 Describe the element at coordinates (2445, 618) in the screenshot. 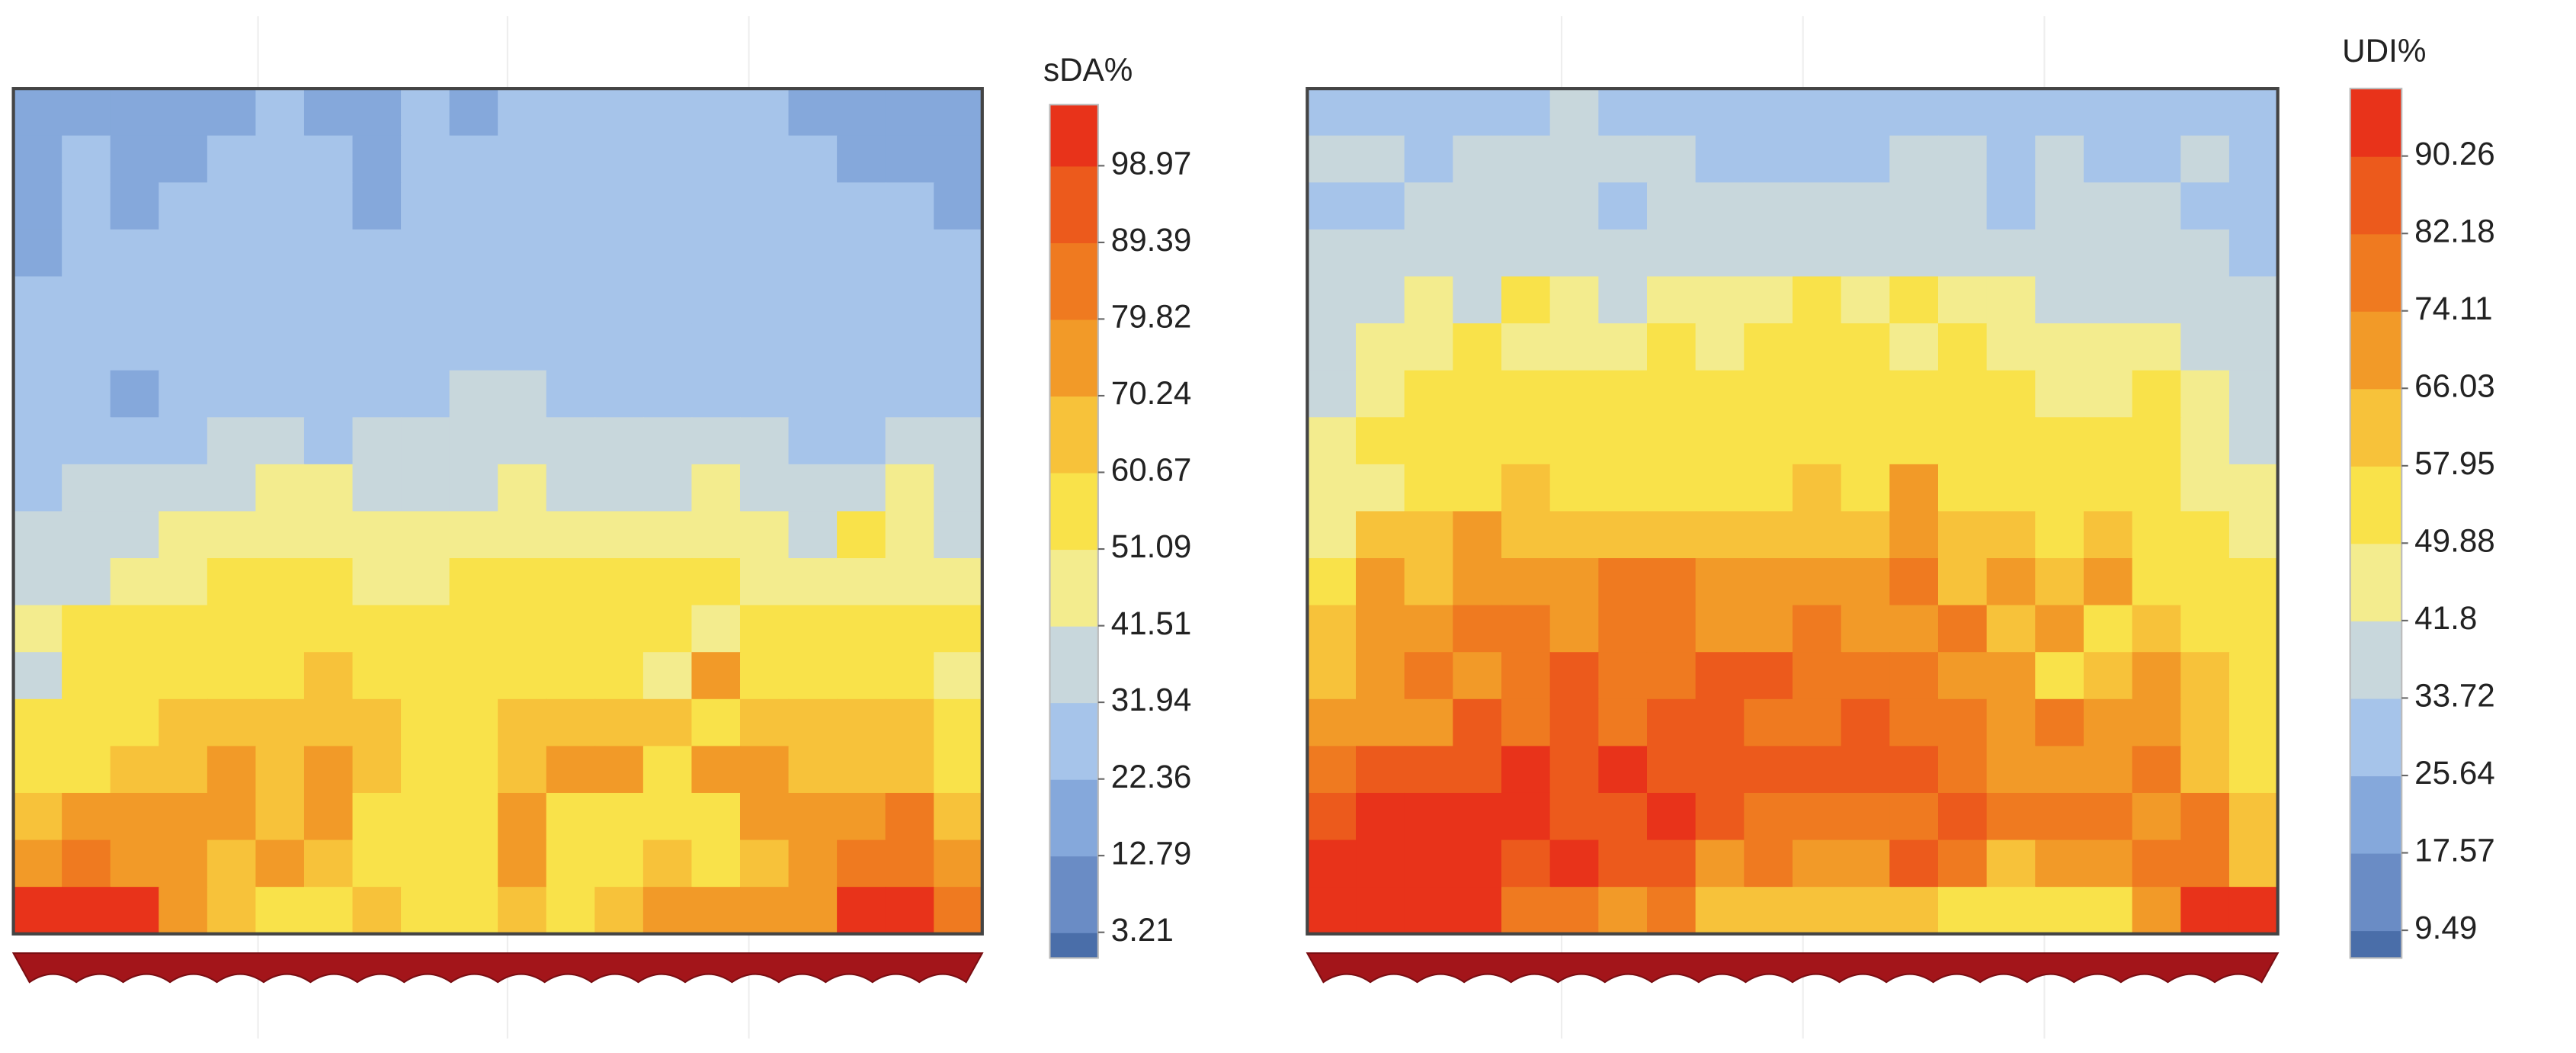

I see `colorbar-tick-label: 41.8` at that location.